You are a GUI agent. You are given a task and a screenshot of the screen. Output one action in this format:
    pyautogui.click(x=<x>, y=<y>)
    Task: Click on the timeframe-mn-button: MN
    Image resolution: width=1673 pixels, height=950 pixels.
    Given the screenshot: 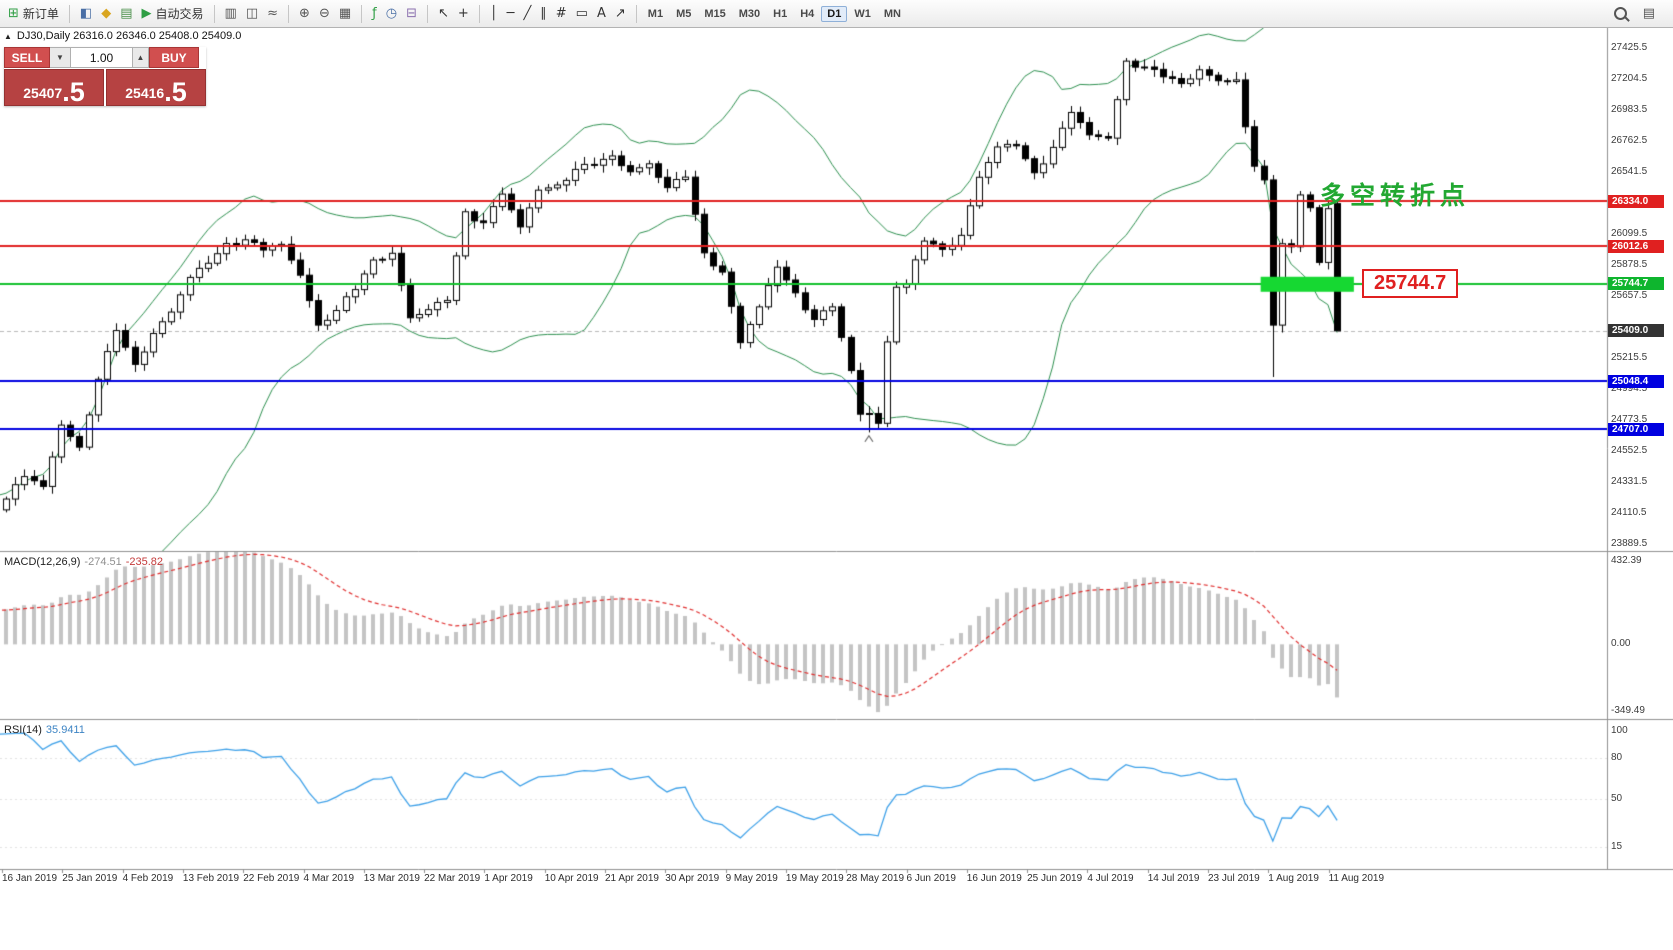 What is the action you would take?
    pyautogui.click(x=892, y=13)
    